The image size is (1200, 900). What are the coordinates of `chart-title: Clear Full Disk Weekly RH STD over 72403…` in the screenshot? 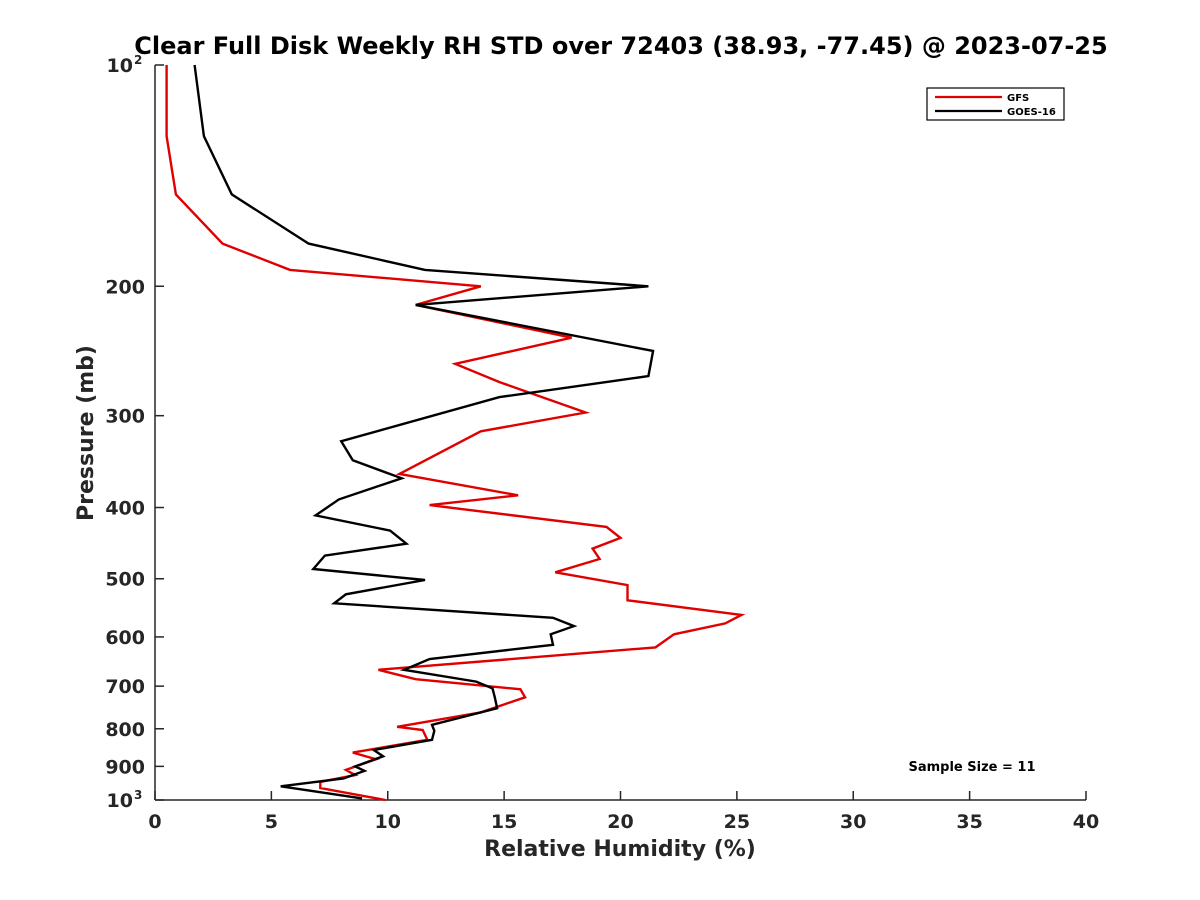 It's located at (620, 46).